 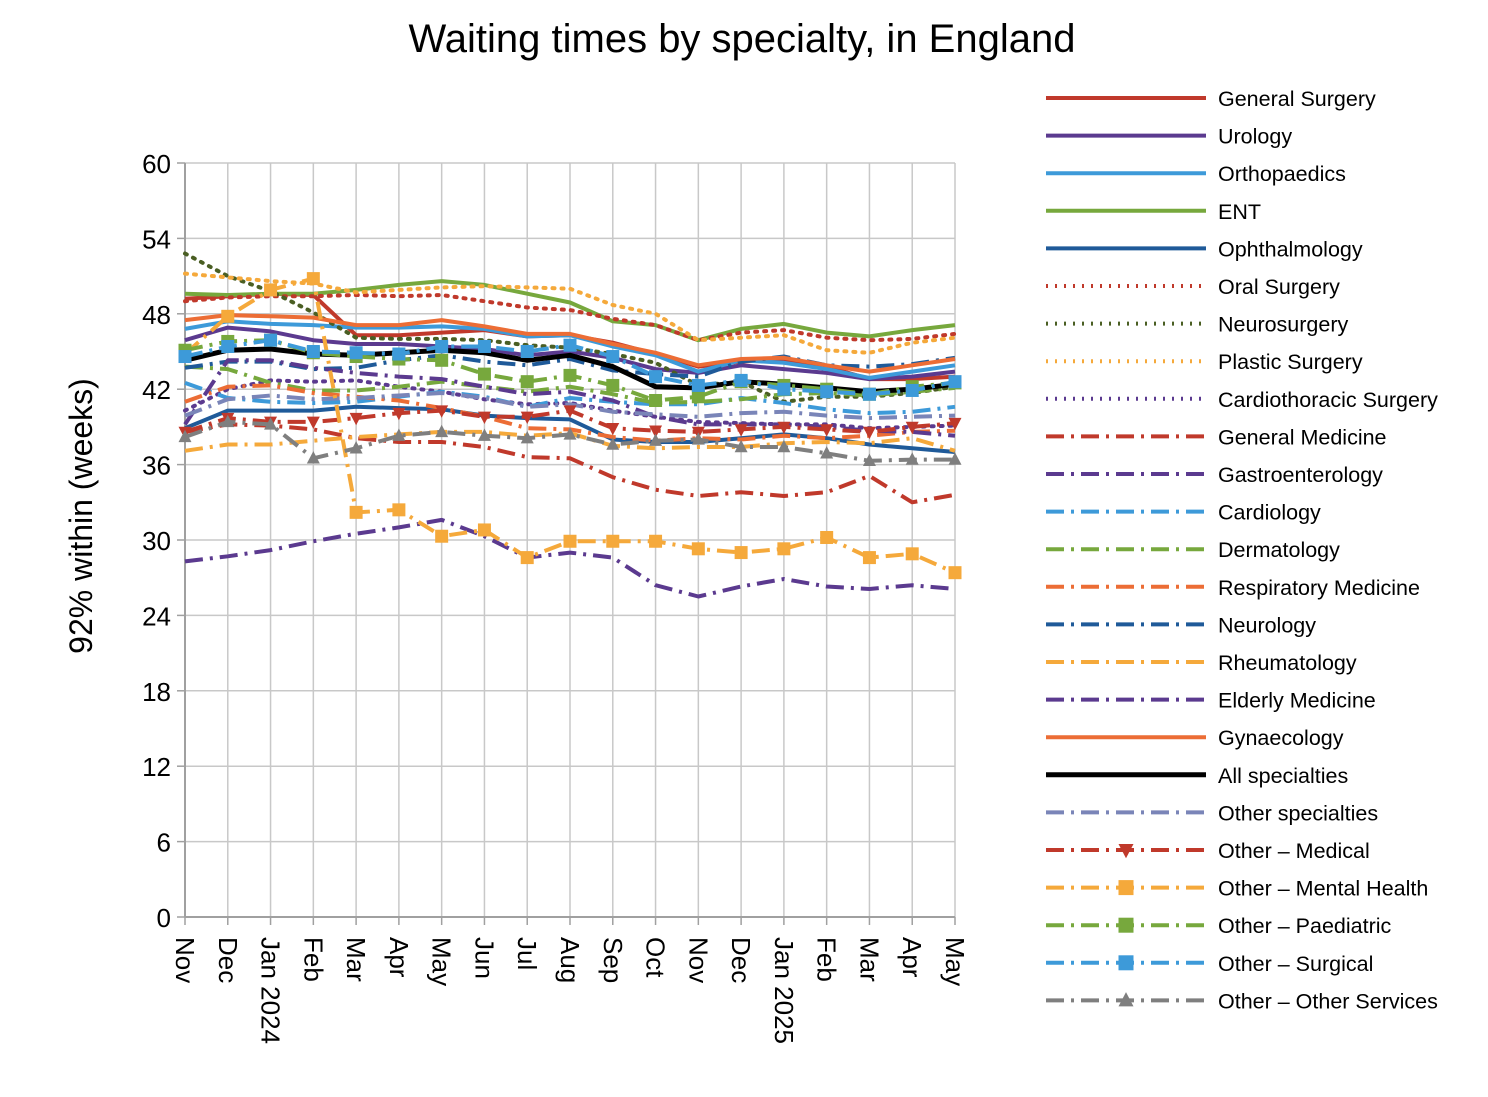 I want to click on x-tick-label: Jan 2025, so click(x=784, y=990).